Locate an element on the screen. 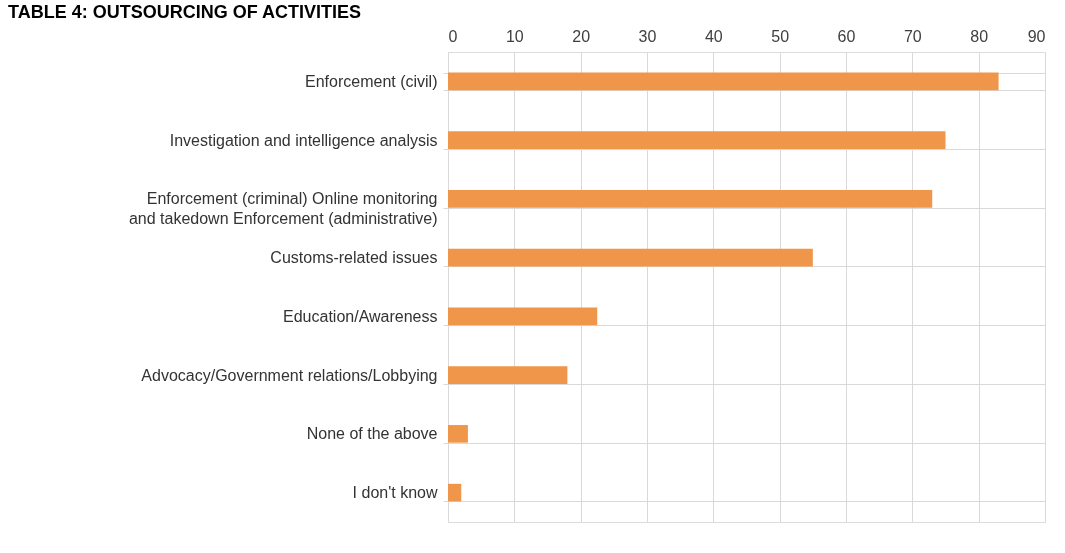 The width and height of the screenshot is (1065, 553). y-tick-label: Enforcement (civil) is located at coordinates (371, 81).